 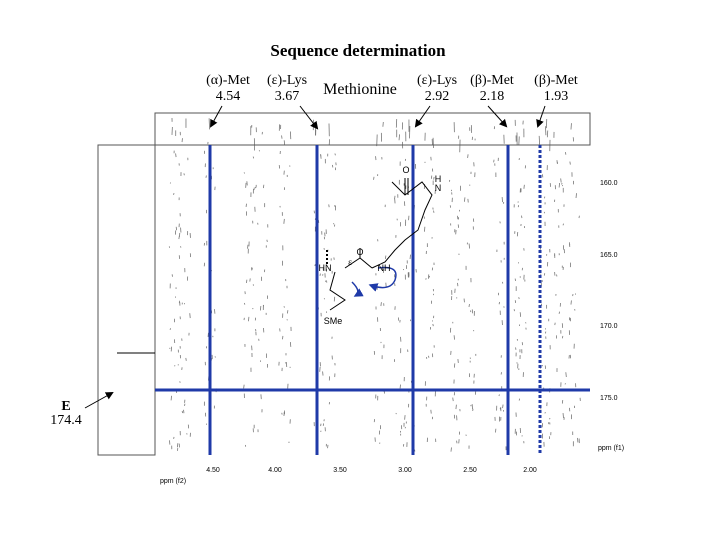 What do you see at coordinates (340, 470) in the screenshot?
I see `x-tick-label: 3.50` at bounding box center [340, 470].